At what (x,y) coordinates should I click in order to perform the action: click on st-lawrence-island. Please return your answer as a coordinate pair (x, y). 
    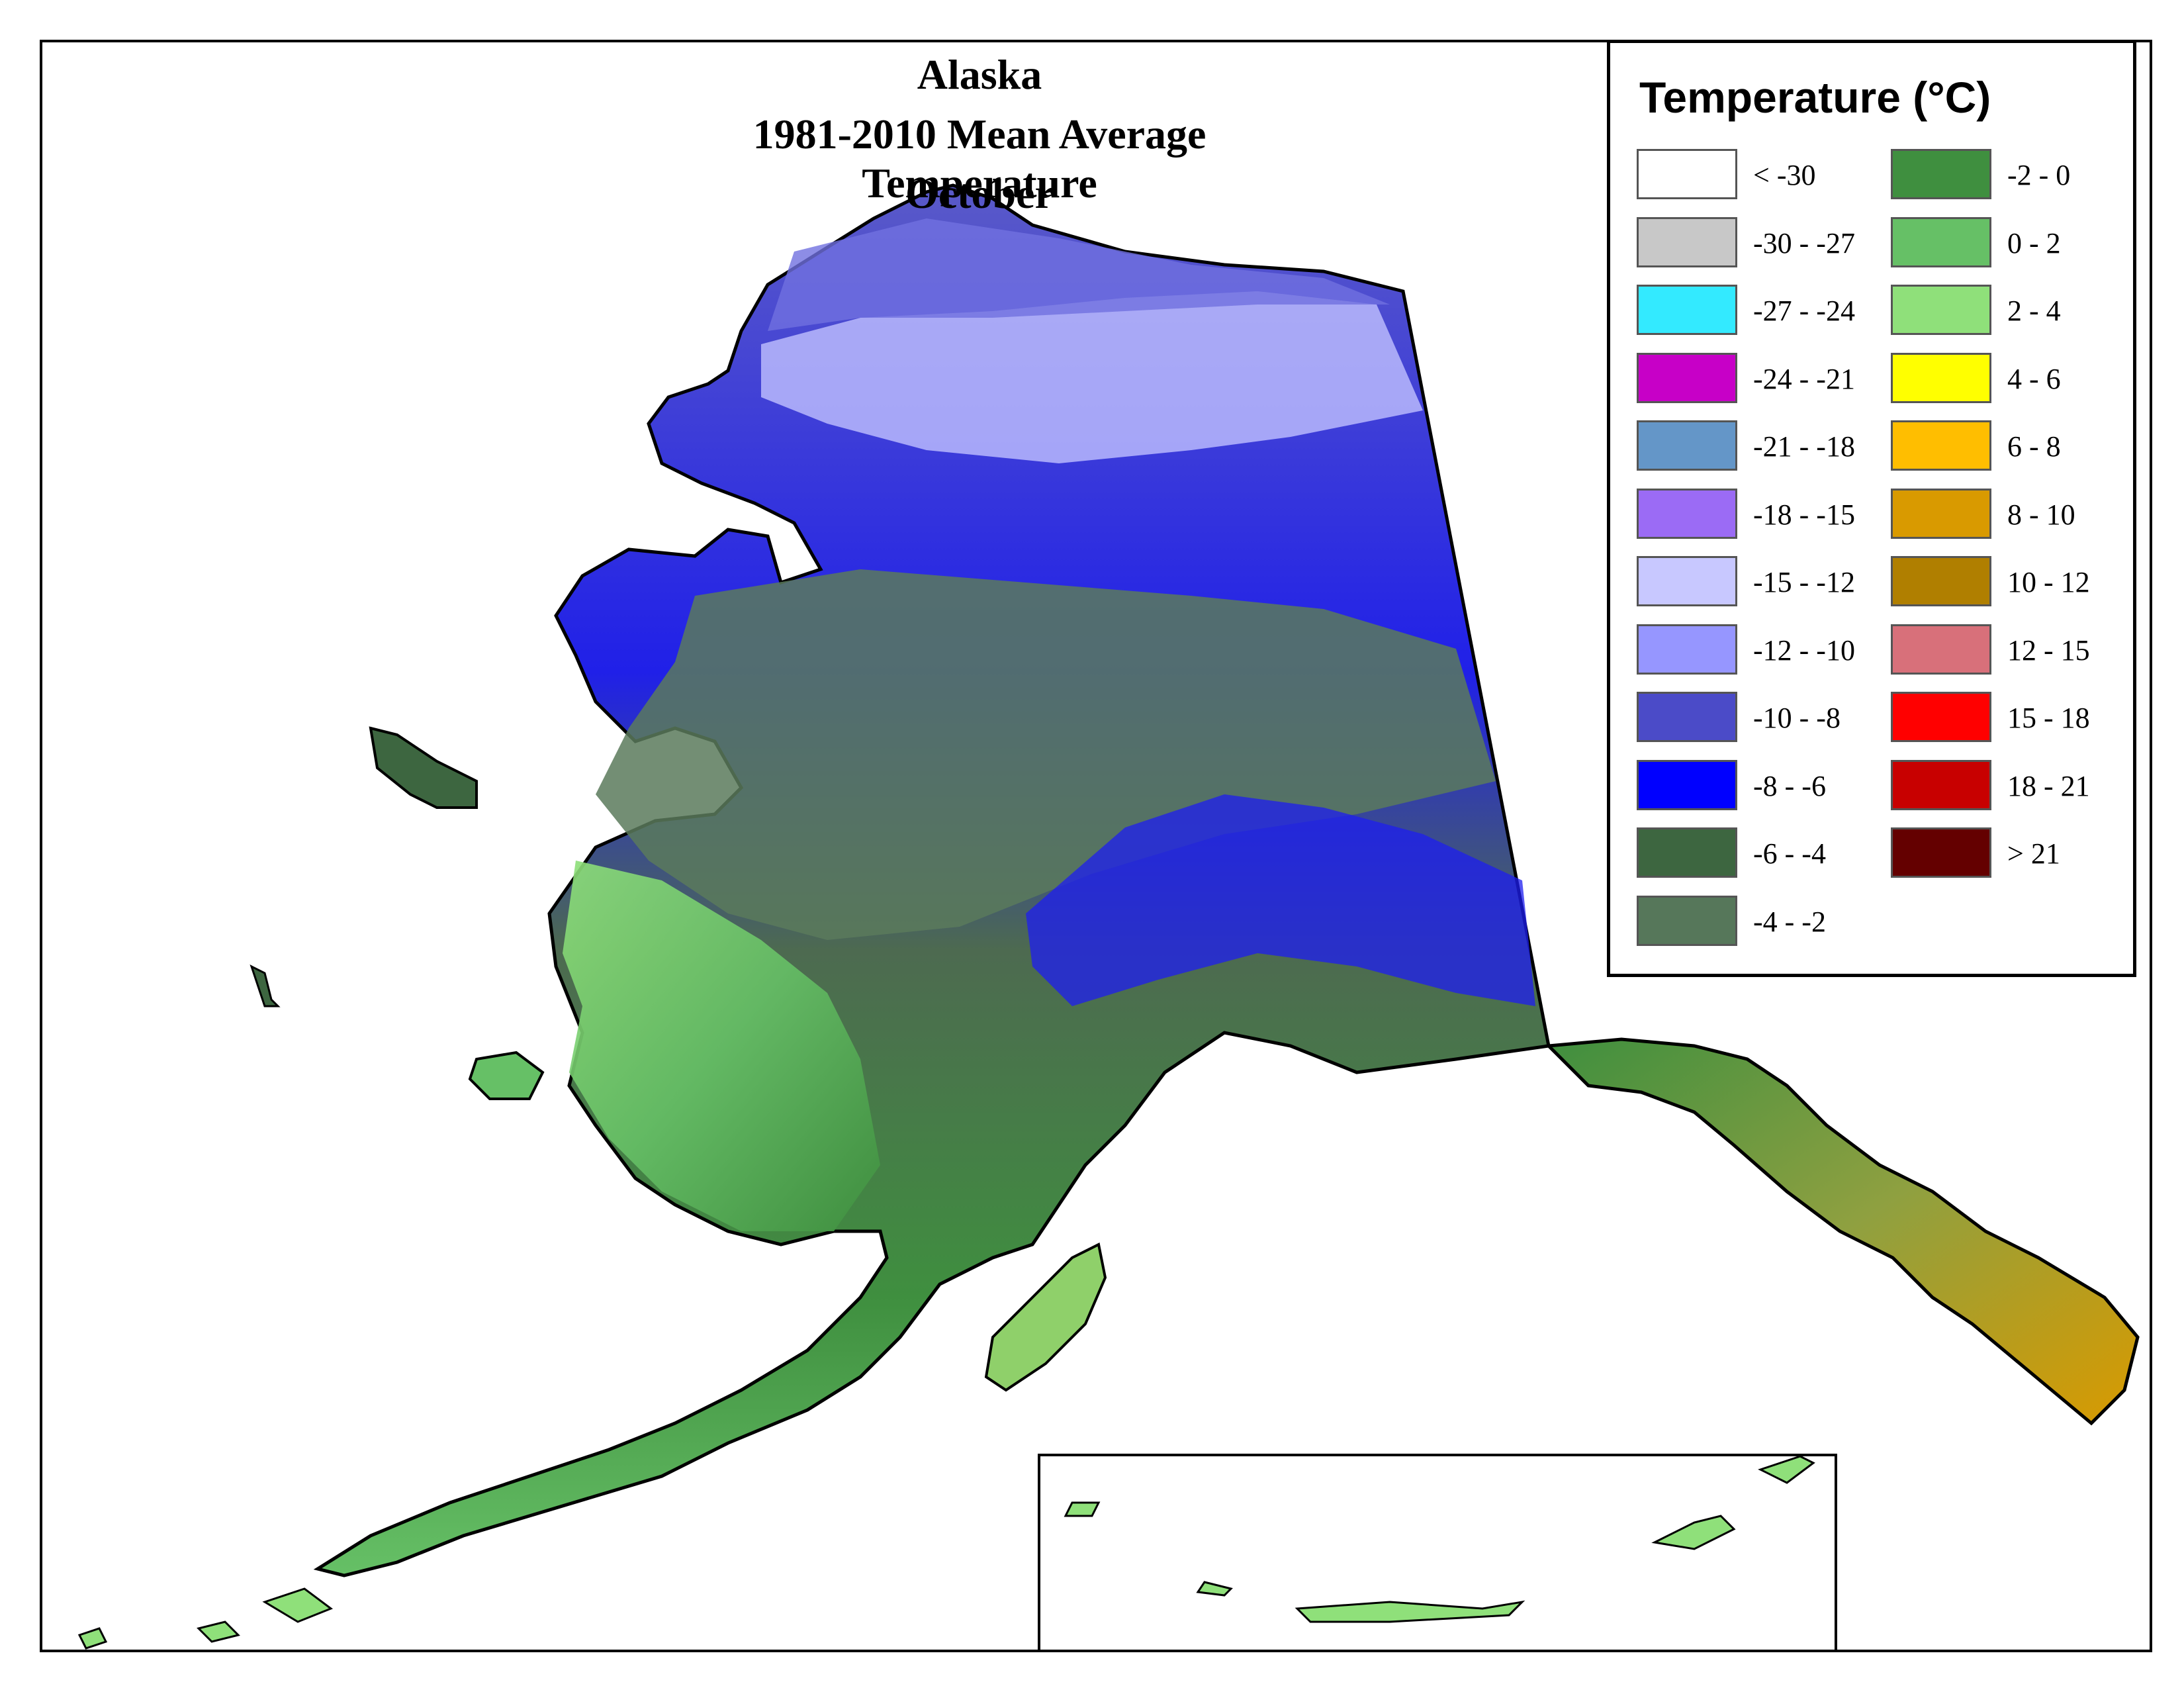
    Looking at the image, I should click on (424, 767).